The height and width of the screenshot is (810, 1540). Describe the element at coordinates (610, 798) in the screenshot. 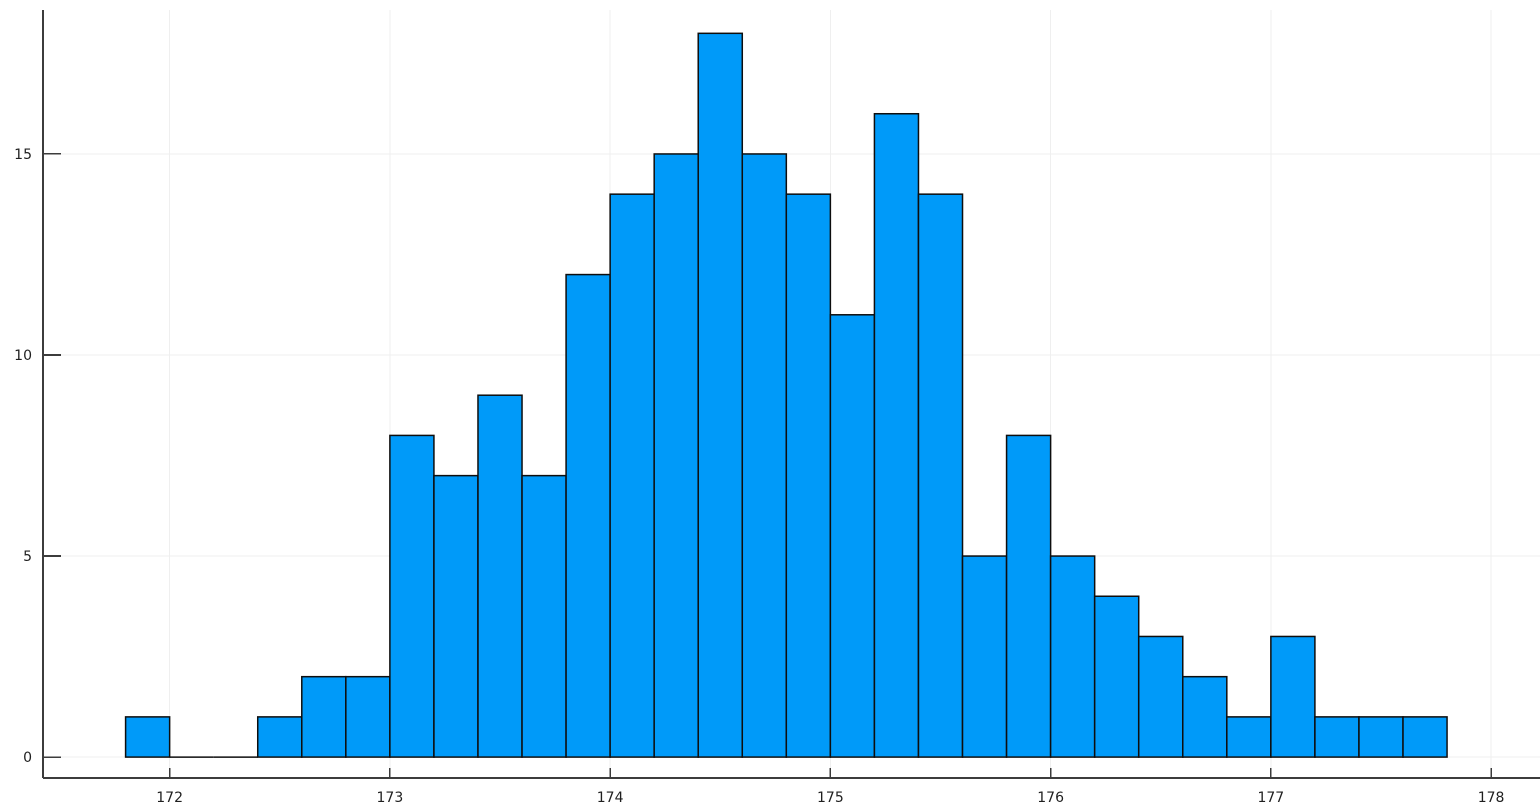

I see `x-tick-label: 174` at that location.